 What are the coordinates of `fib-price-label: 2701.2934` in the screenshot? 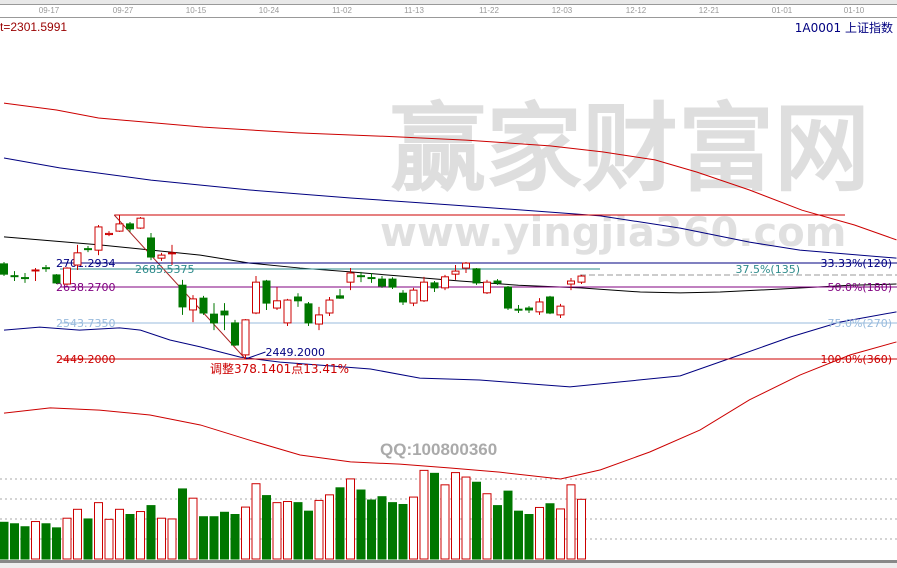 It's located at (86, 263).